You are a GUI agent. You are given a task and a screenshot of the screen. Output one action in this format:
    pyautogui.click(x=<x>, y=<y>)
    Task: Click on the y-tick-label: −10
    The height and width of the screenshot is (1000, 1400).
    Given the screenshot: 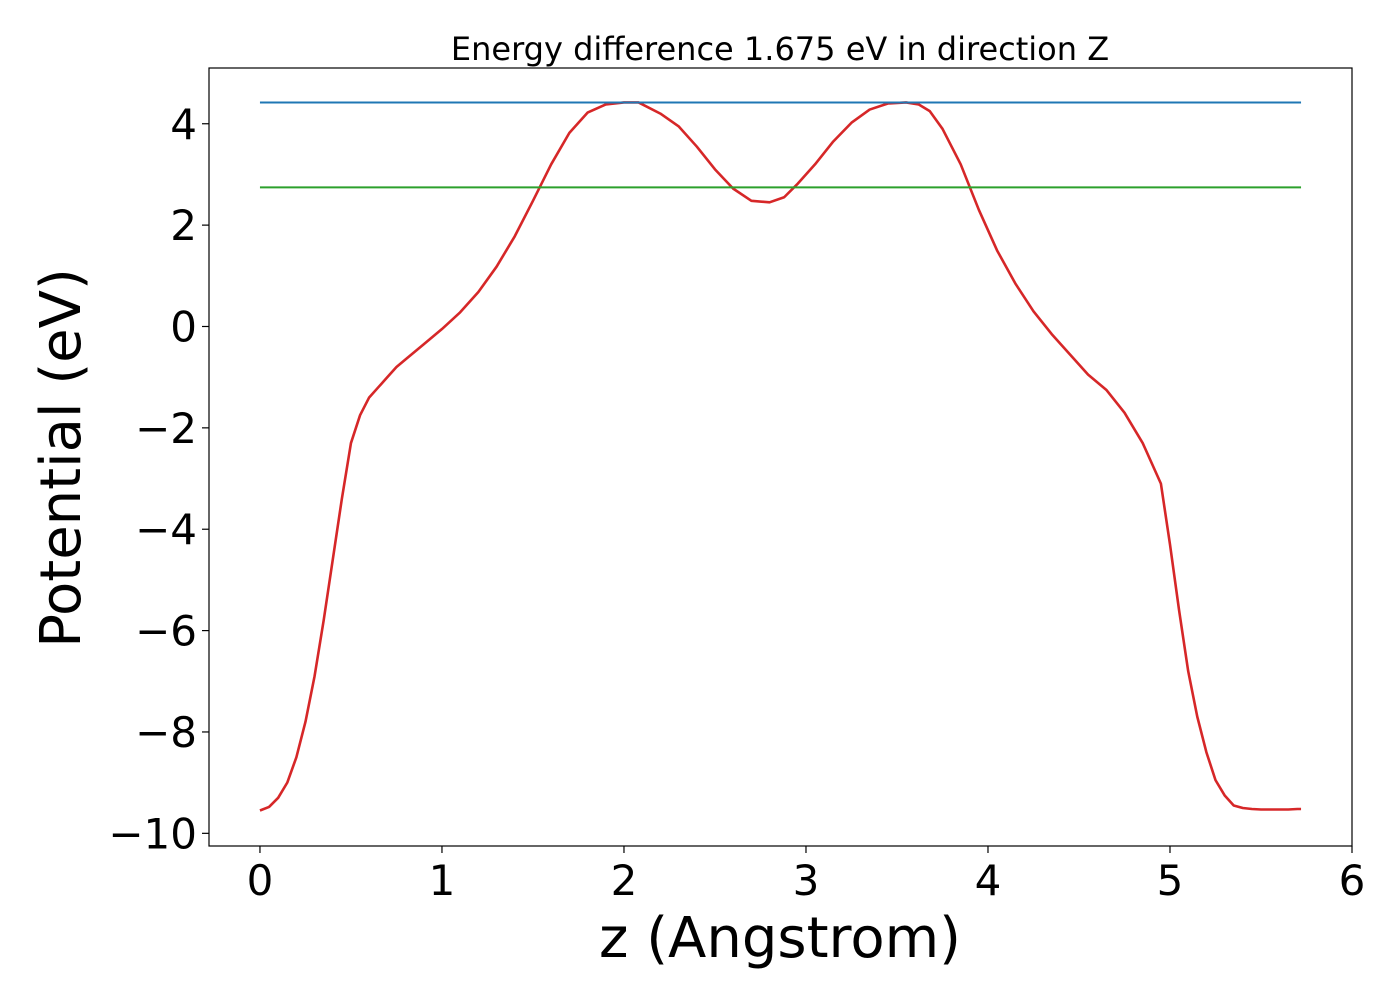 What is the action you would take?
    pyautogui.click(x=152, y=833)
    